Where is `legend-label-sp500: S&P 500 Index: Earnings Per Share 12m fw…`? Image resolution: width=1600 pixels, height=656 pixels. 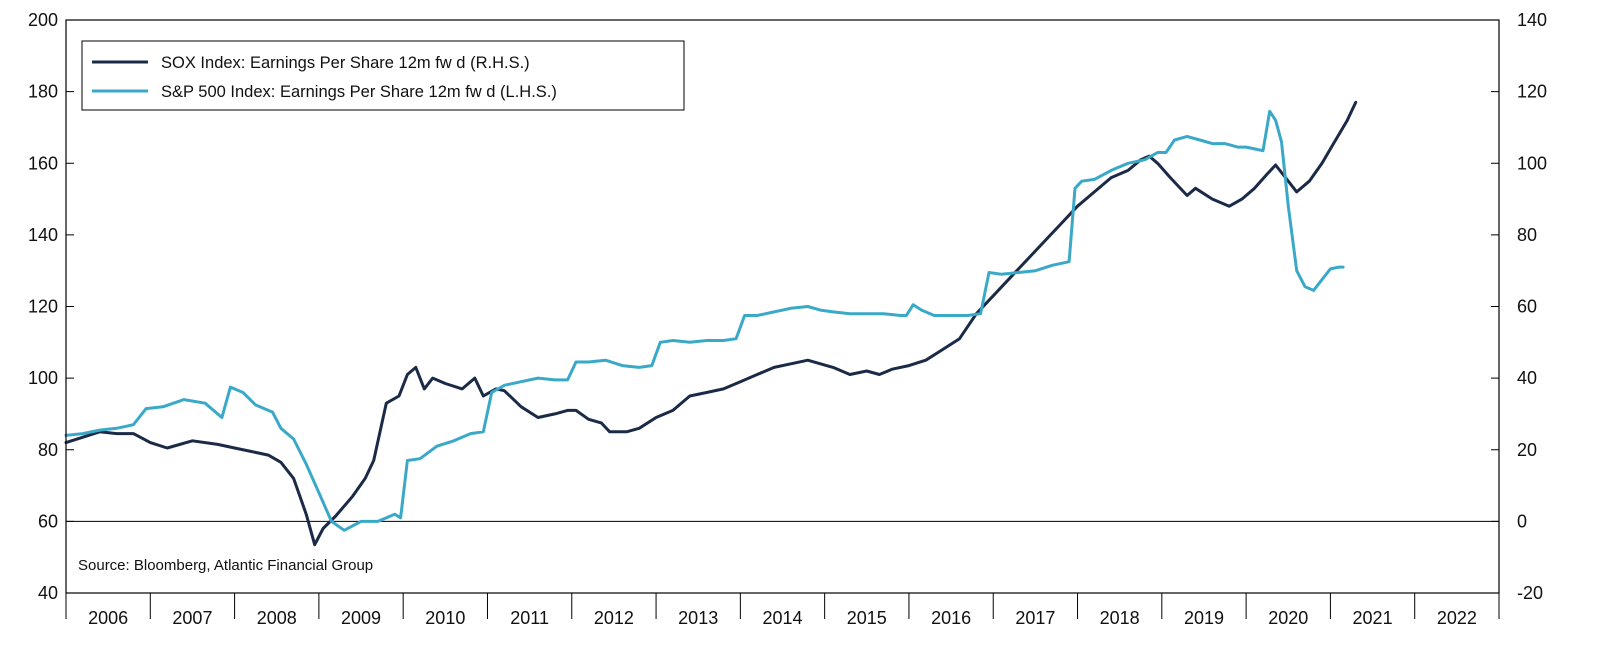 legend-label-sp500: S&P 500 Index: Earnings Per Share 12m fw… is located at coordinates (359, 92).